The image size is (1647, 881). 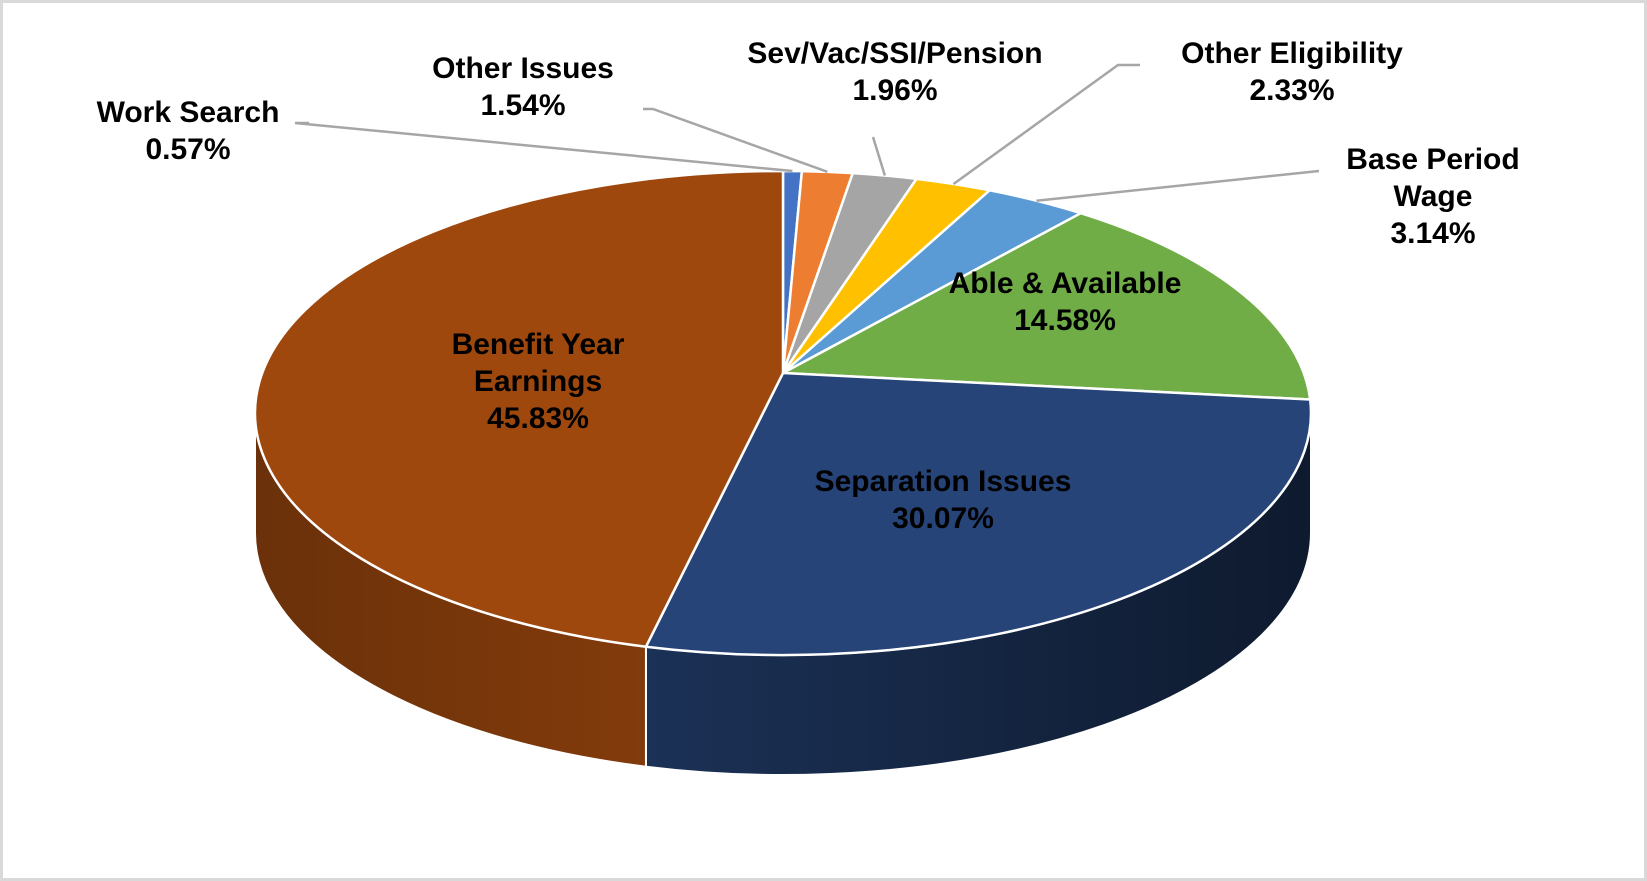 I want to click on label-other-issues: Other Issues 1.54%, so click(x=523, y=87).